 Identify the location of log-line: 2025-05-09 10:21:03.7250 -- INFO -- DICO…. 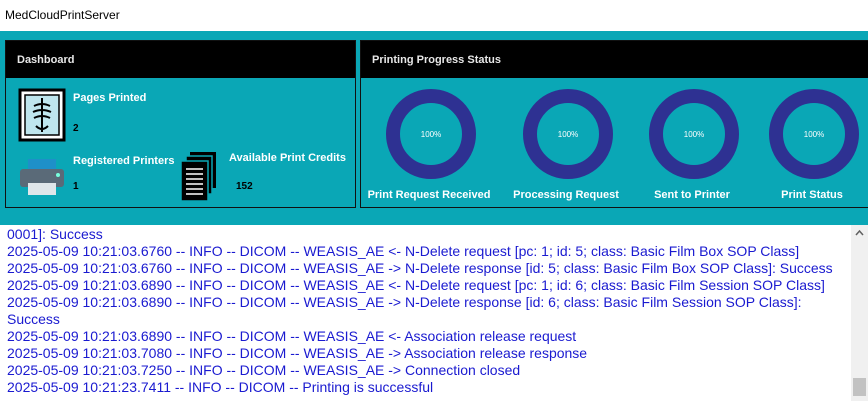
(264, 370).